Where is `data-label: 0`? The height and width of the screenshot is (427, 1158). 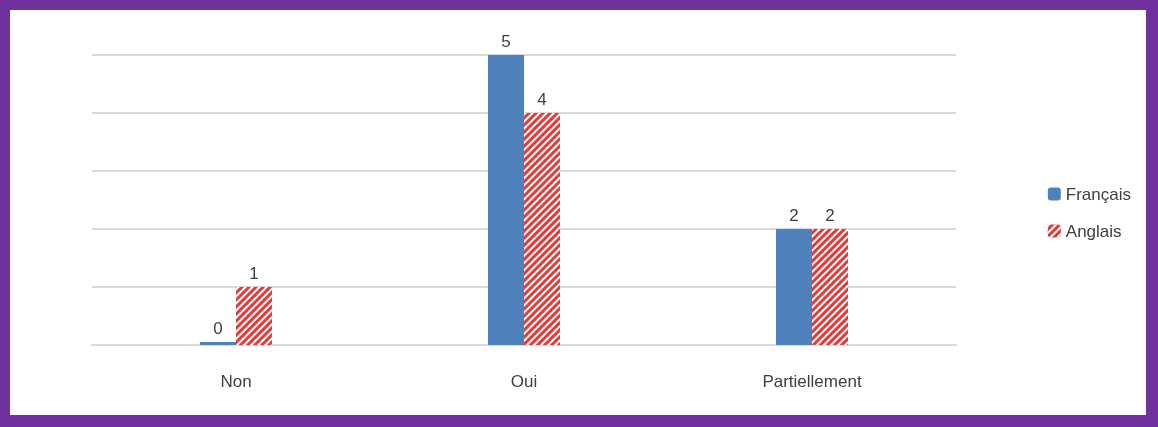
data-label: 0 is located at coordinates (218, 328).